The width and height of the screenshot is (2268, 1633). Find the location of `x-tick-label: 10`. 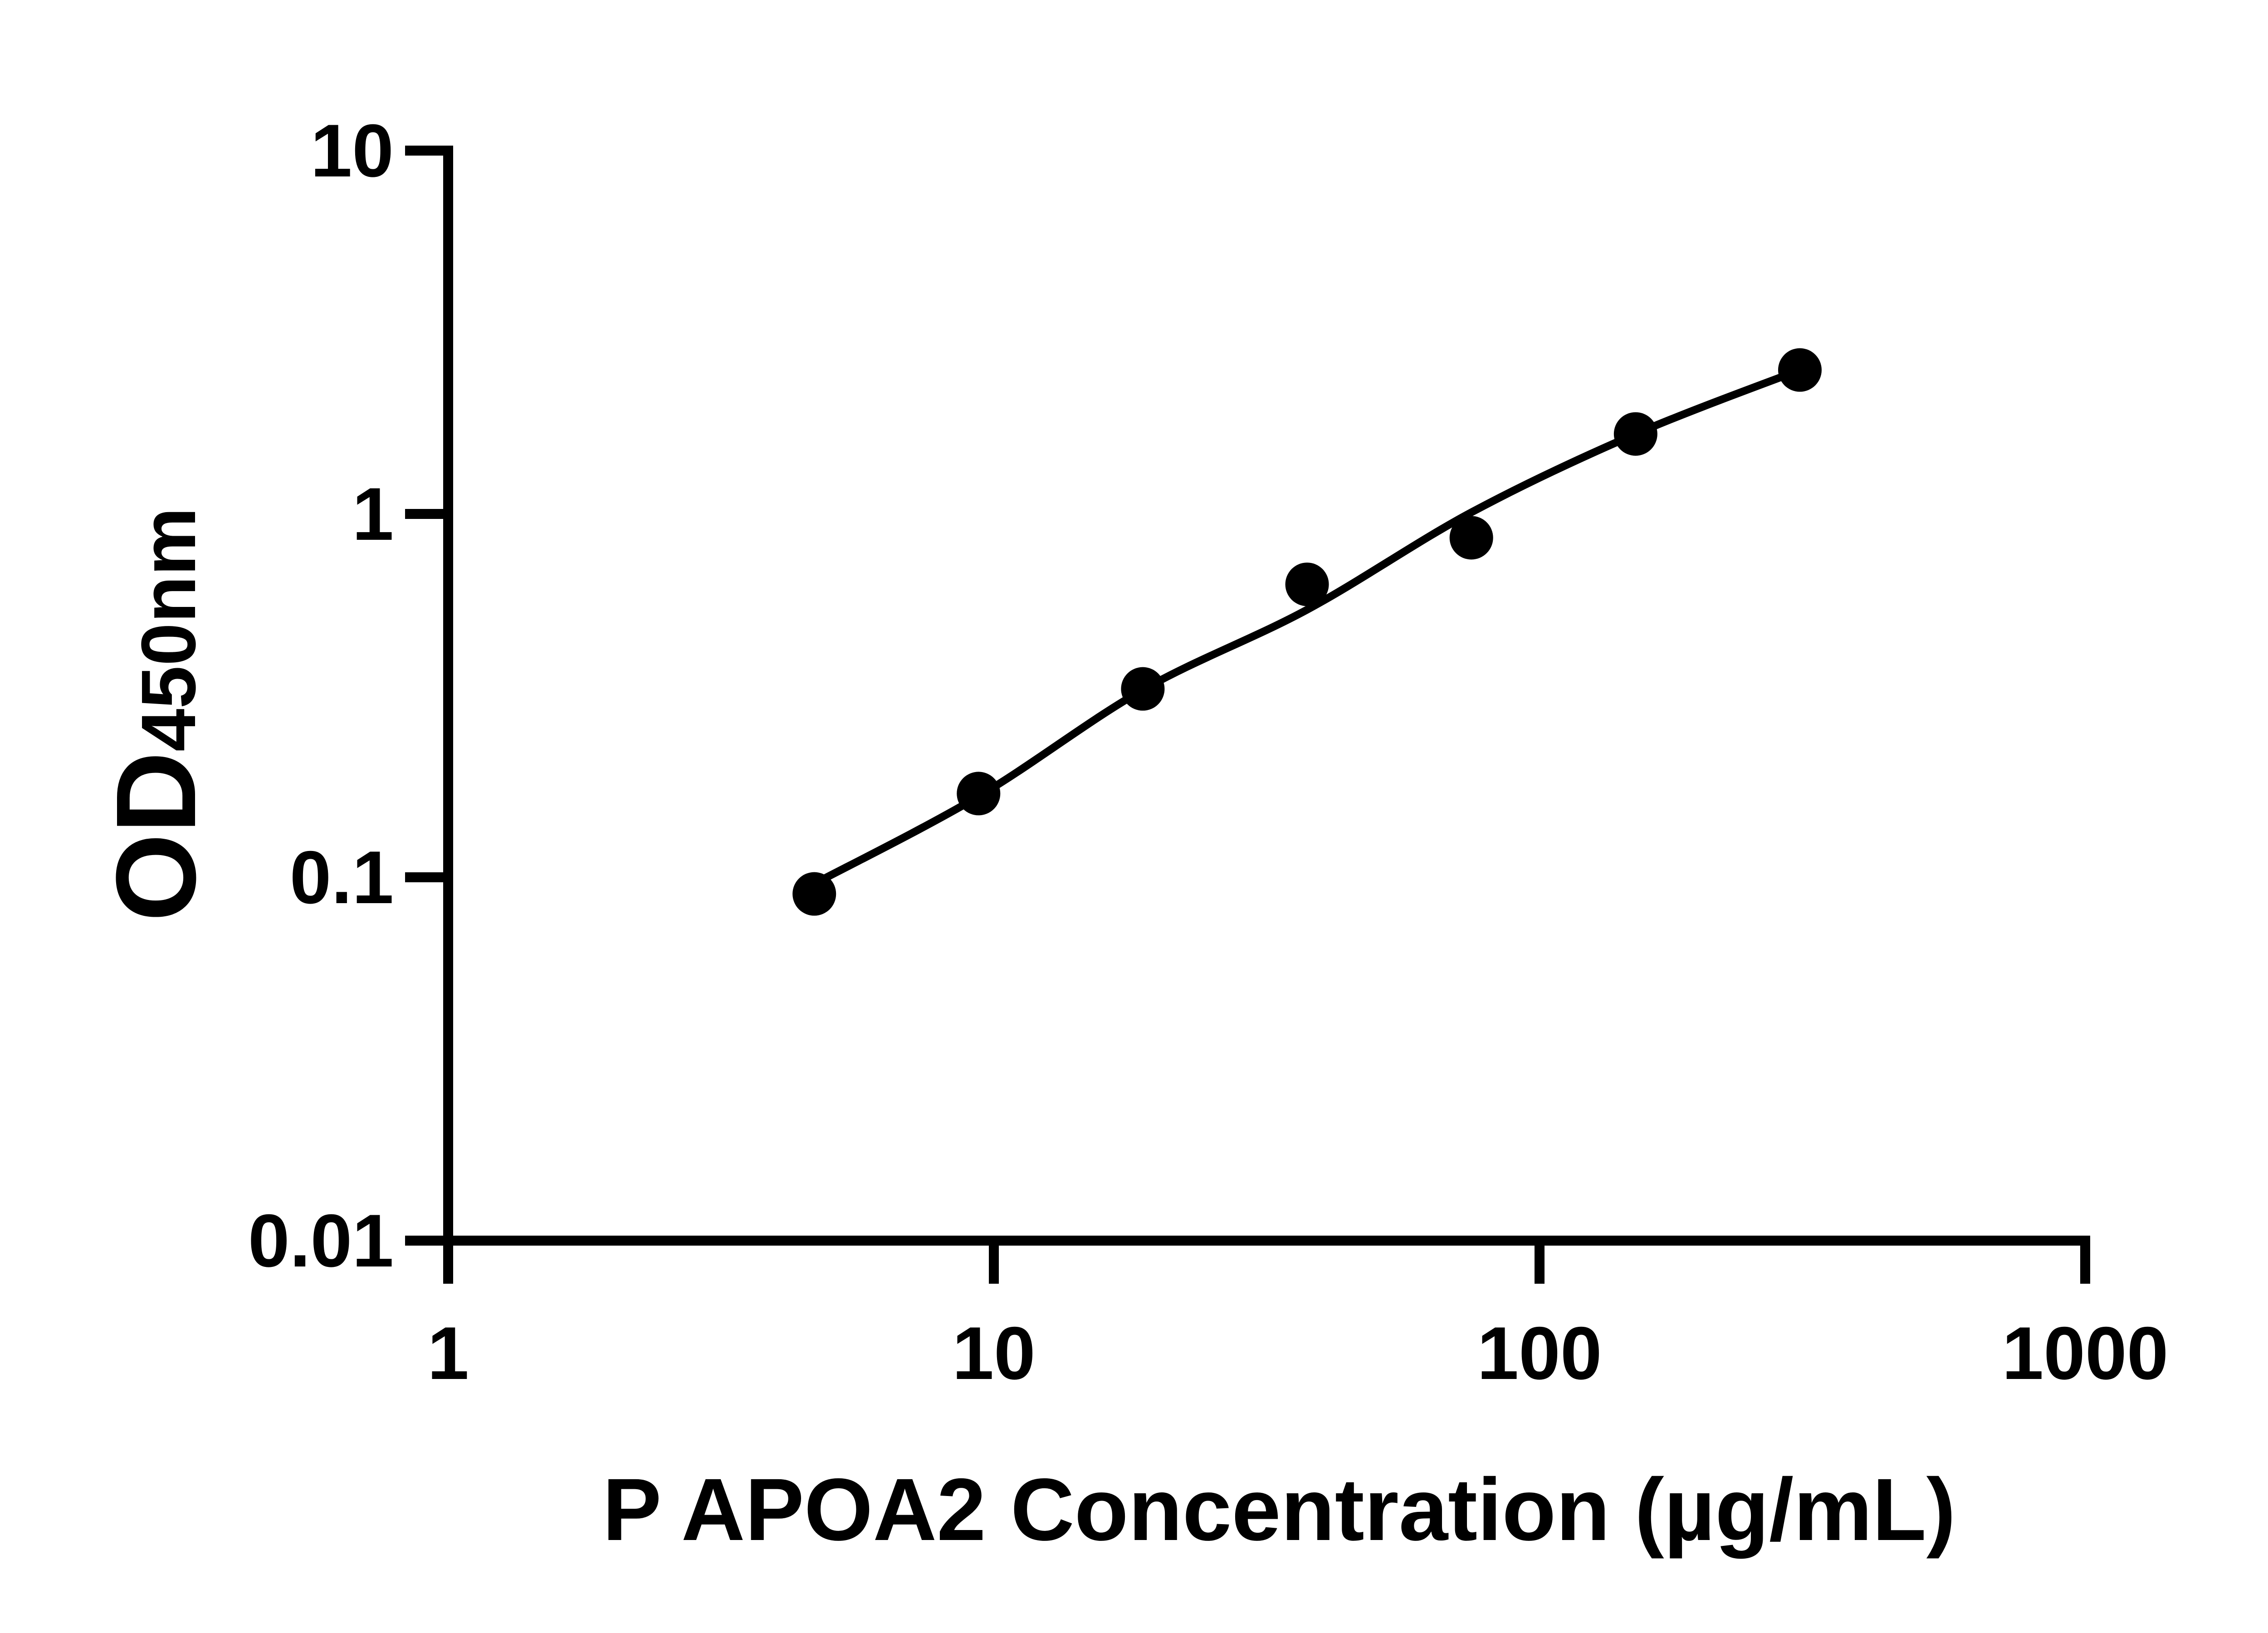

x-tick-label: 10 is located at coordinates (994, 1353).